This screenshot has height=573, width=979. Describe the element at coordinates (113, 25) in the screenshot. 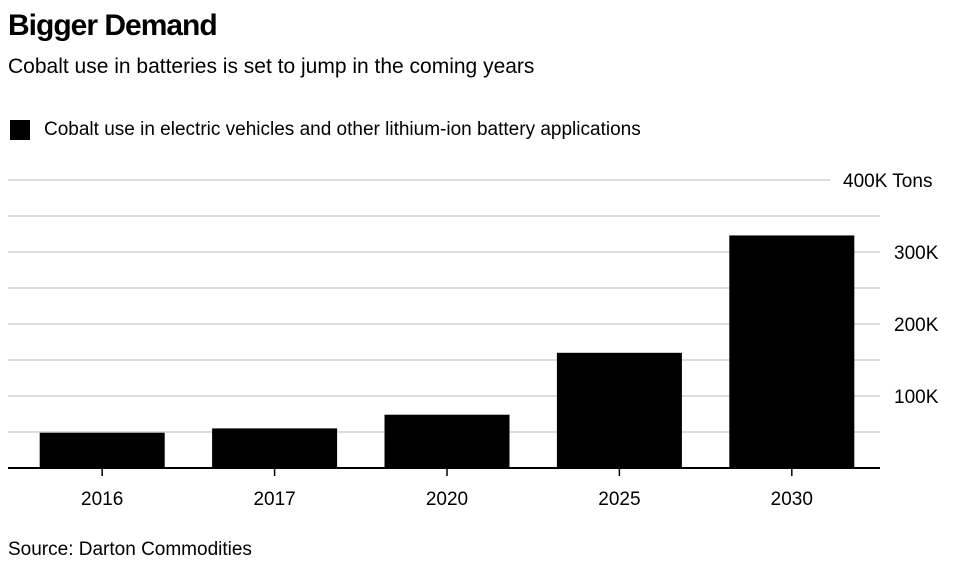

I see `chart-title: Bigger Demand` at that location.